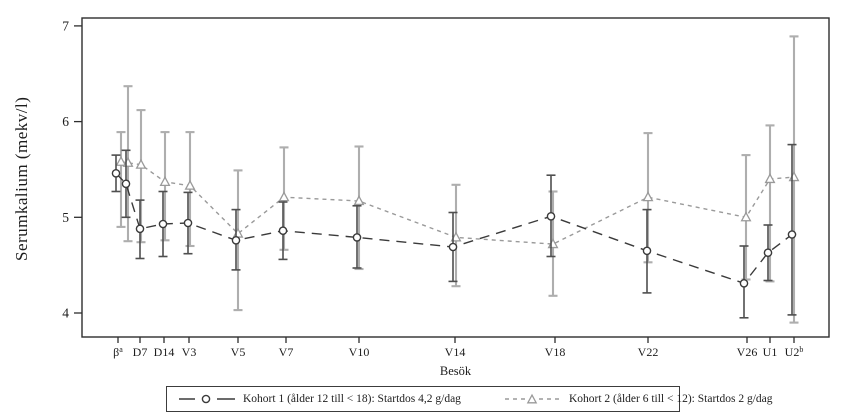  What do you see at coordinates (794, 352) in the screenshot?
I see `x-tick-label: U2b` at bounding box center [794, 352].